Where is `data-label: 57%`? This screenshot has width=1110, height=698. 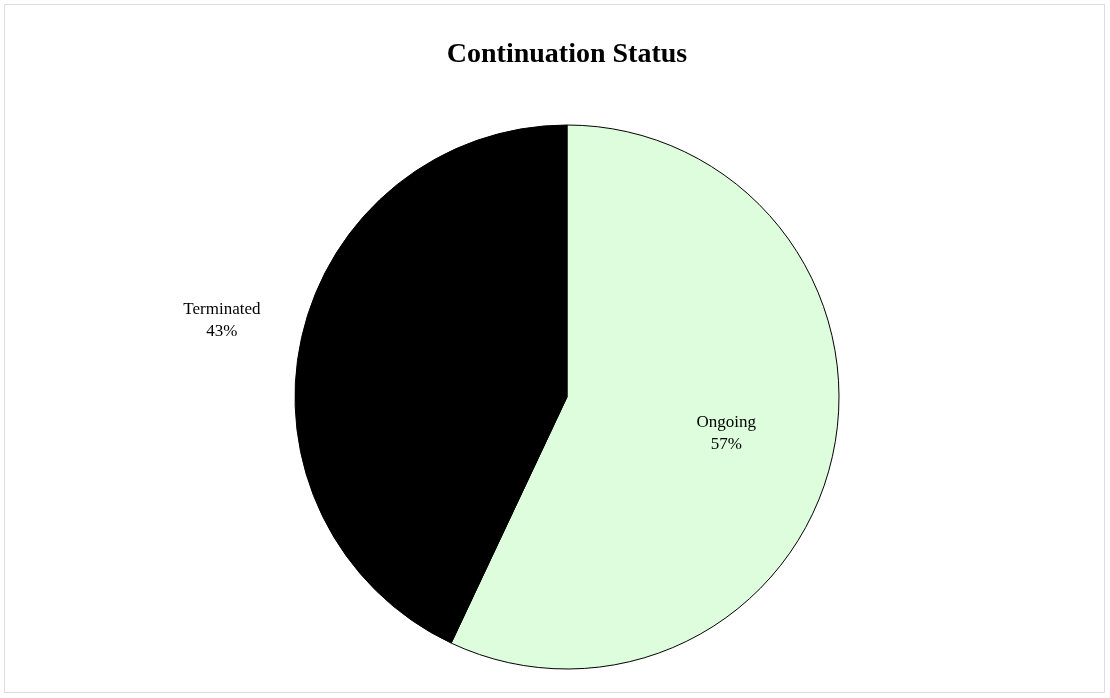
data-label: 57% is located at coordinates (726, 443).